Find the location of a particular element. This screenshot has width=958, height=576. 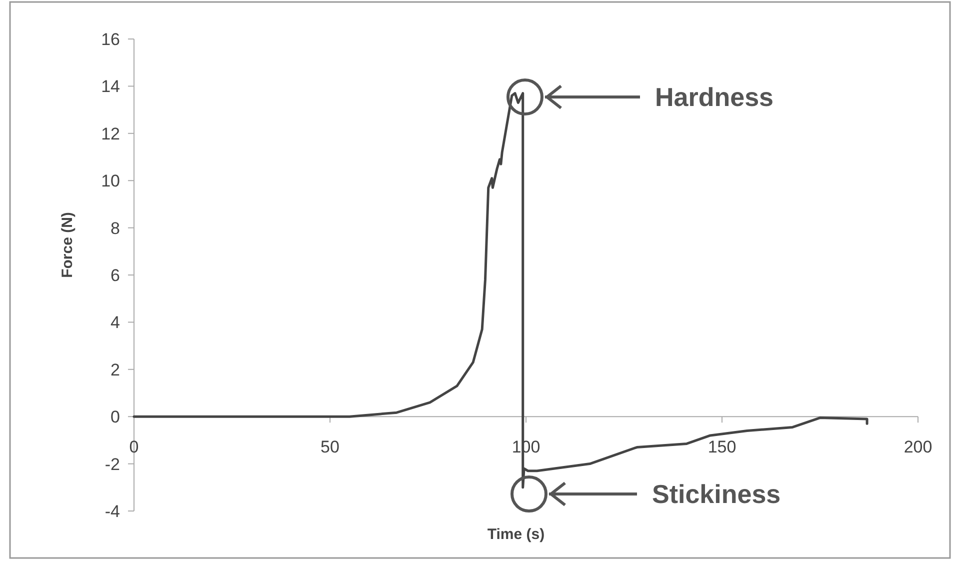

y-tick-label: 0 is located at coordinates (115, 417).